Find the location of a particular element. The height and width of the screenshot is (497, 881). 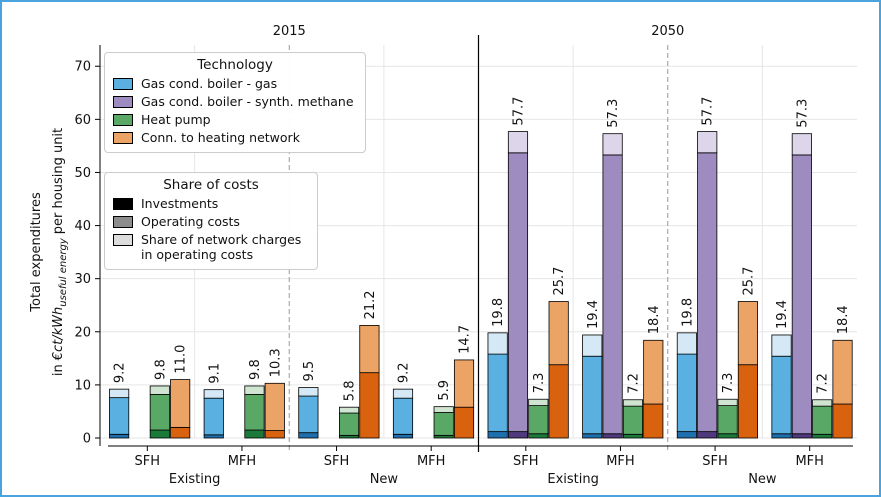

y-tick-label: 10 is located at coordinates (82, 385).